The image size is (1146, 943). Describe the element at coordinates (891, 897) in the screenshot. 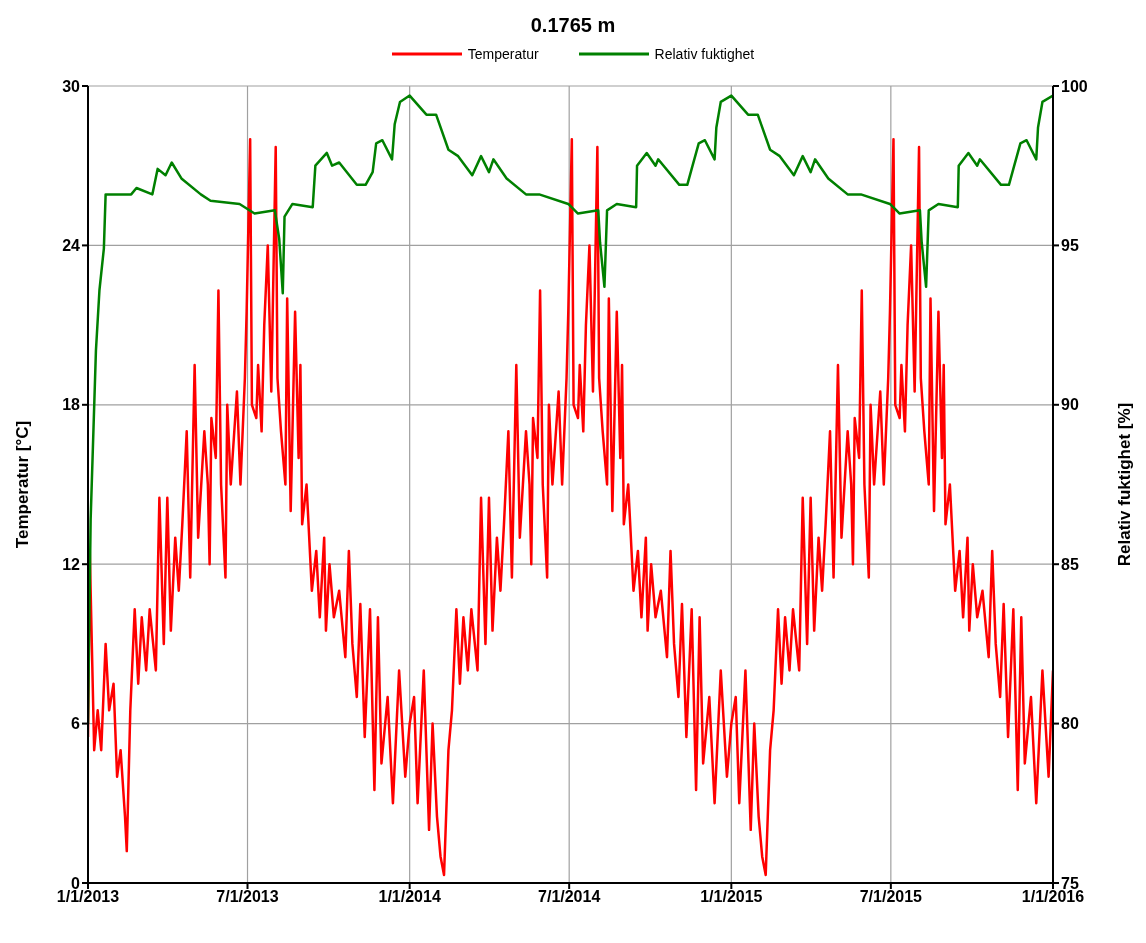

I see `x-tick-label: 7/1/2015` at that location.